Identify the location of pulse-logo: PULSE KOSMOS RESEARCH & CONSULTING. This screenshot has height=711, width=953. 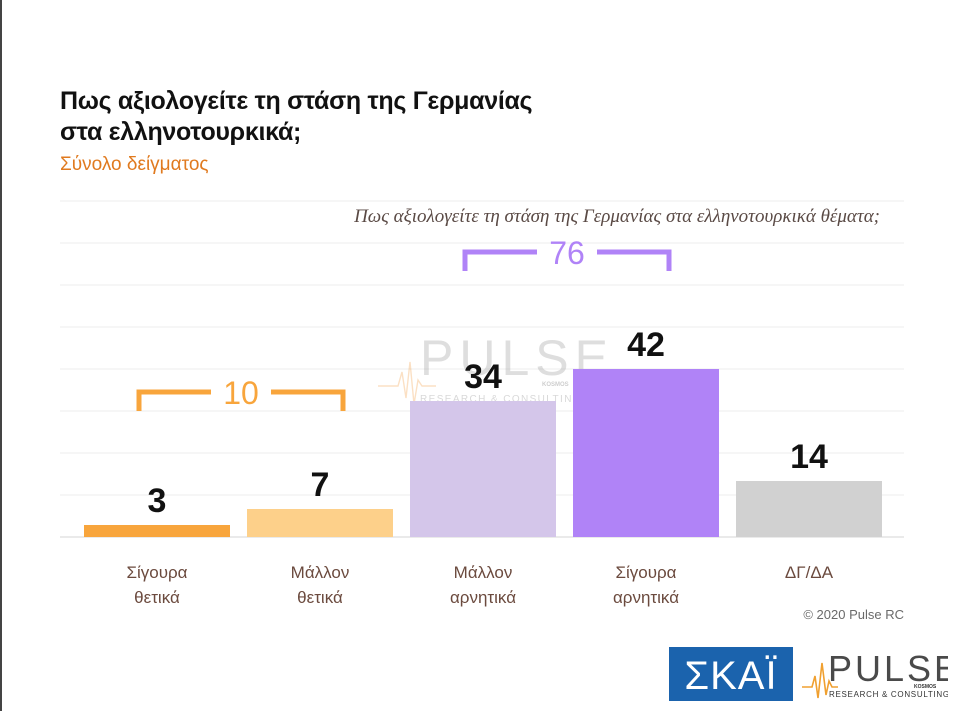
(875, 674).